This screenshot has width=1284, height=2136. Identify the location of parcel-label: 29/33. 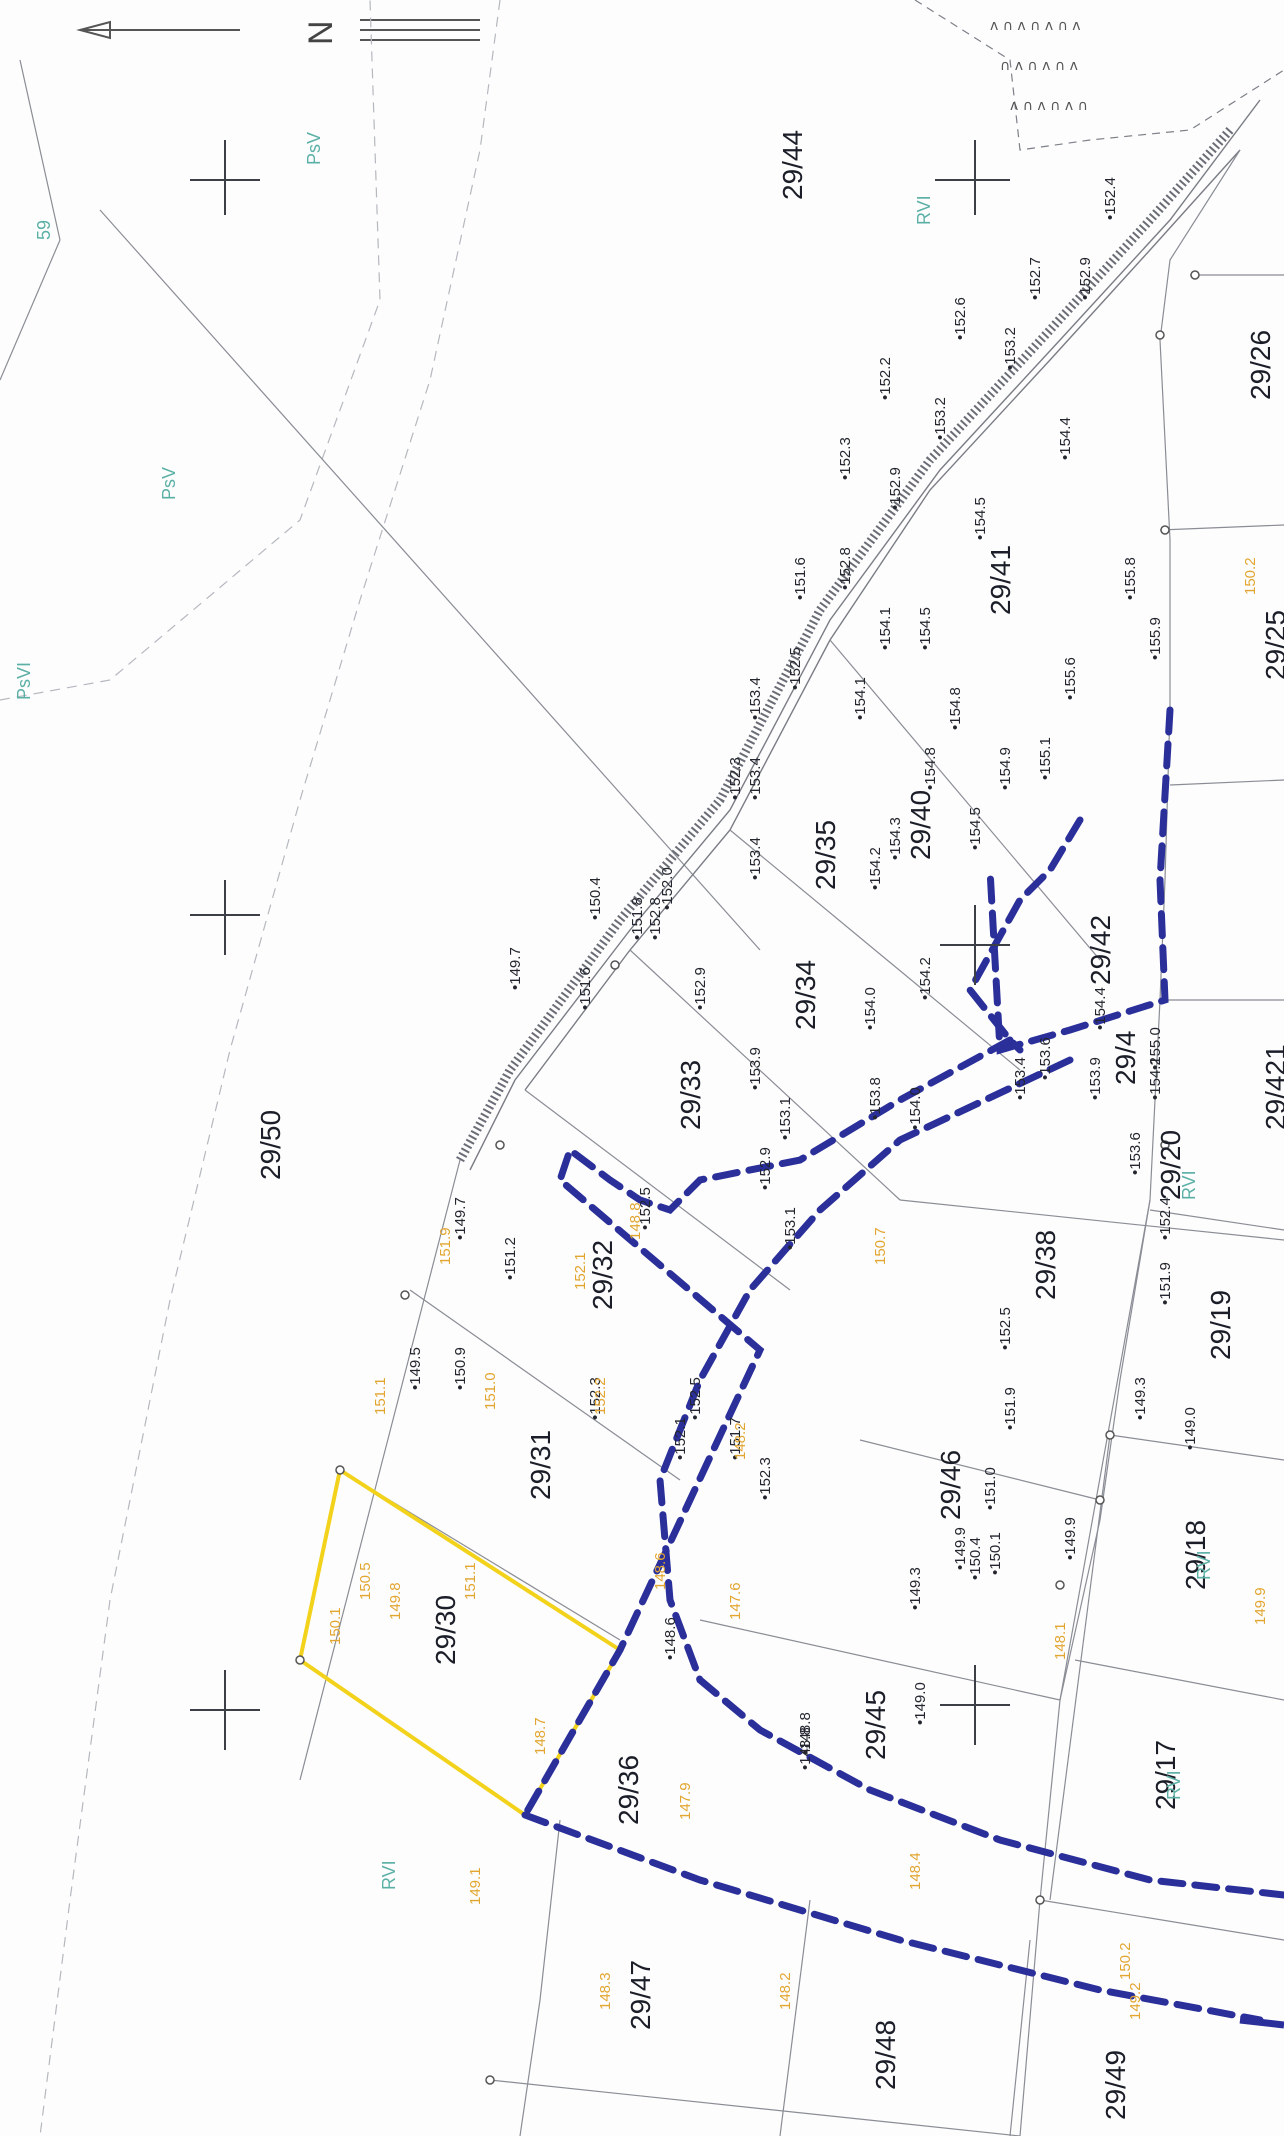
(690, 1095).